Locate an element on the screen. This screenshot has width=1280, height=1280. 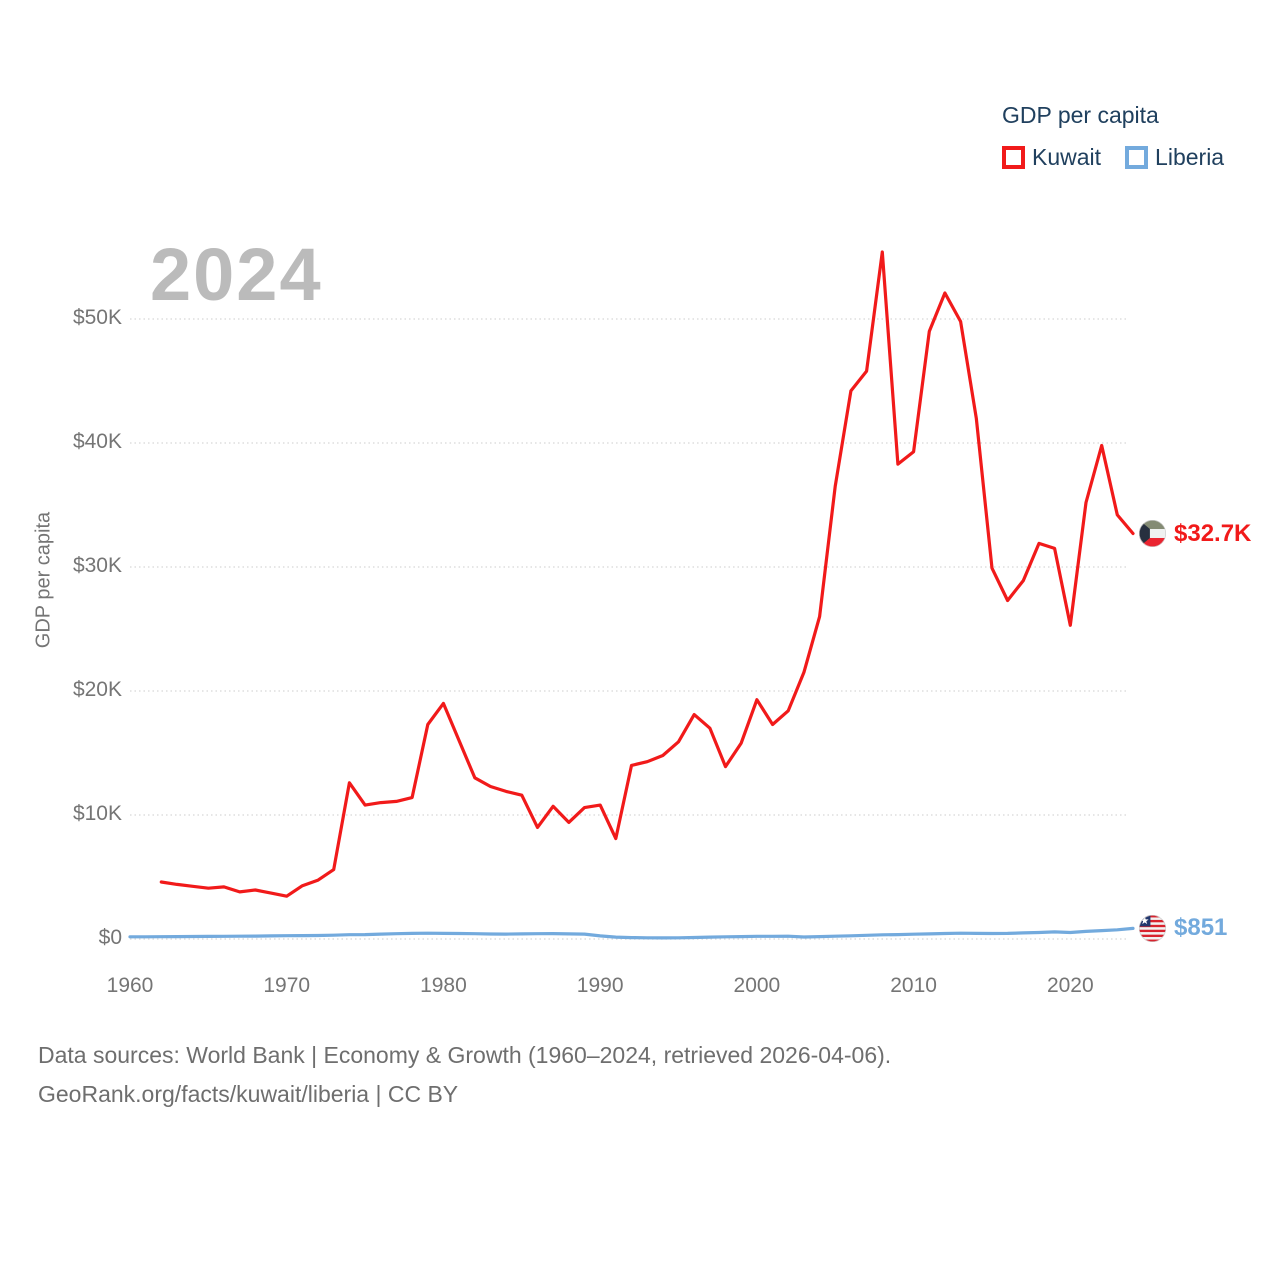
y-tick-label: $30K is located at coordinates (97, 565).